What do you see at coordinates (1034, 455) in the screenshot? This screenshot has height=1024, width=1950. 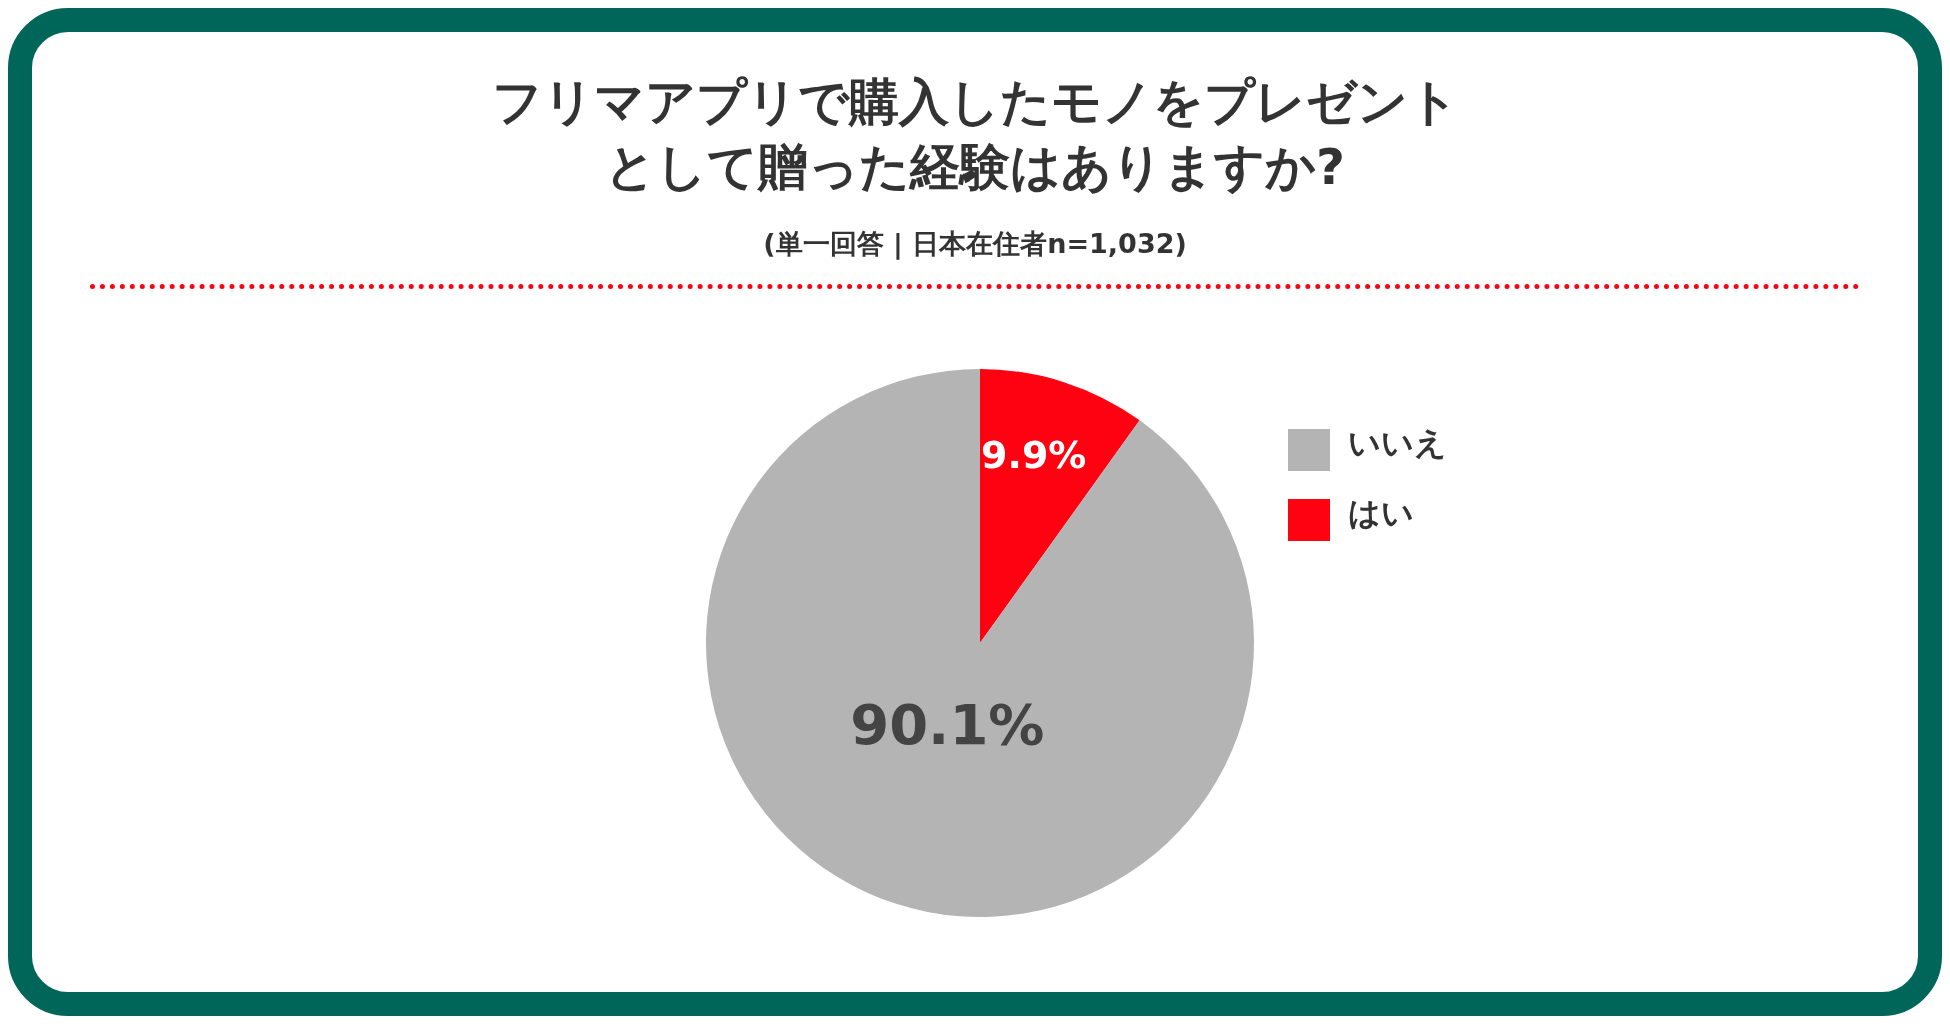 I see `data-label: 9.9%` at bounding box center [1034, 455].